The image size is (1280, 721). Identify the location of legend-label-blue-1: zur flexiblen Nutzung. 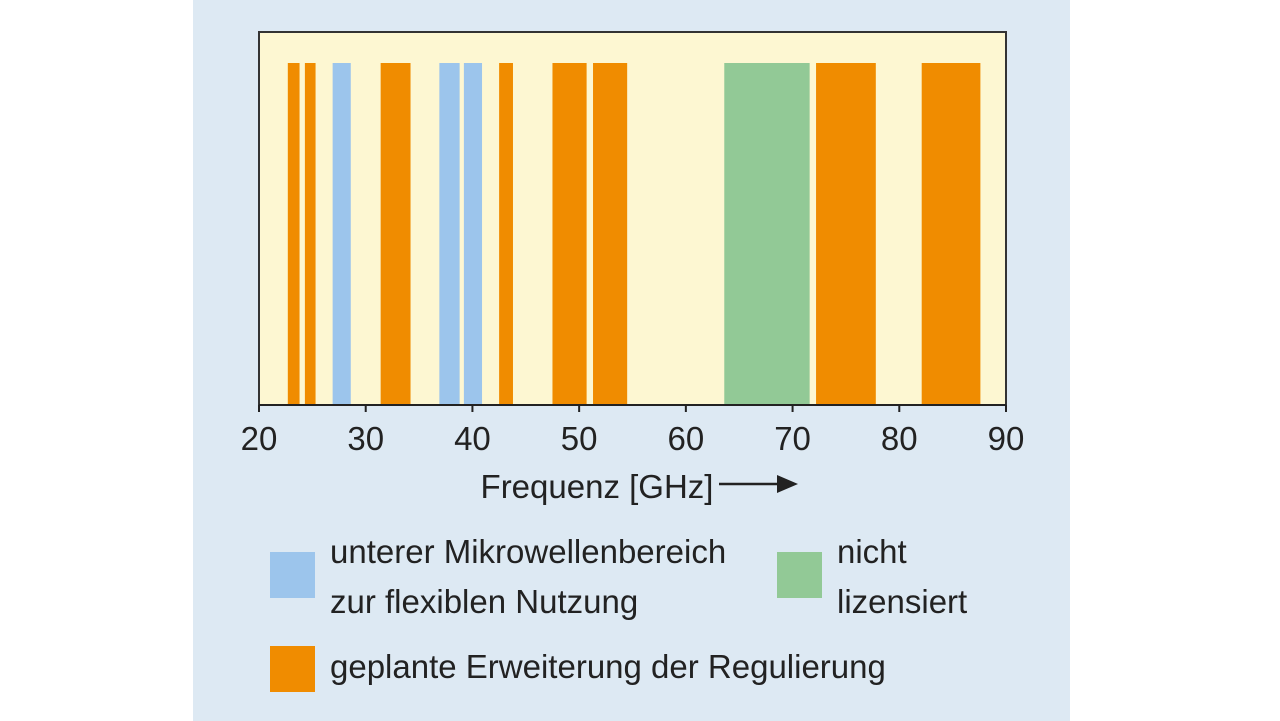
(484, 601).